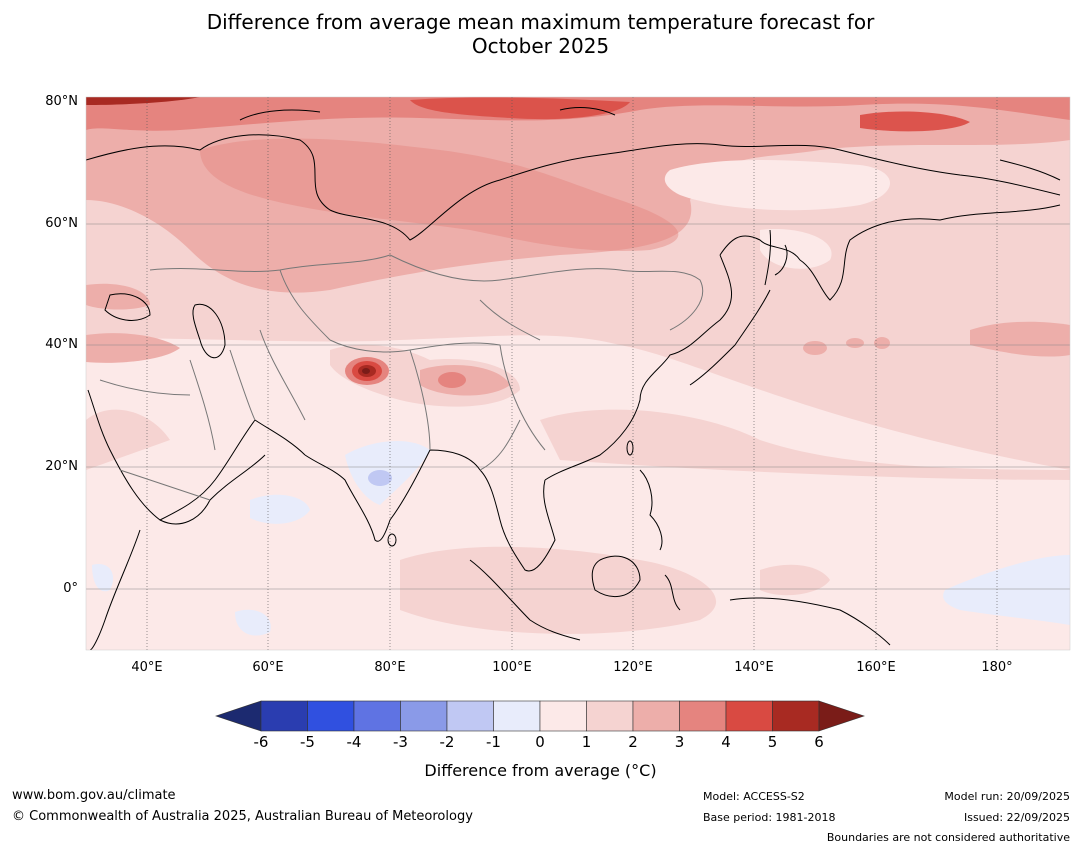 Image resolution: width=1081 pixels, height=850 pixels. I want to click on colorbar-tick-label: 3, so click(679, 742).